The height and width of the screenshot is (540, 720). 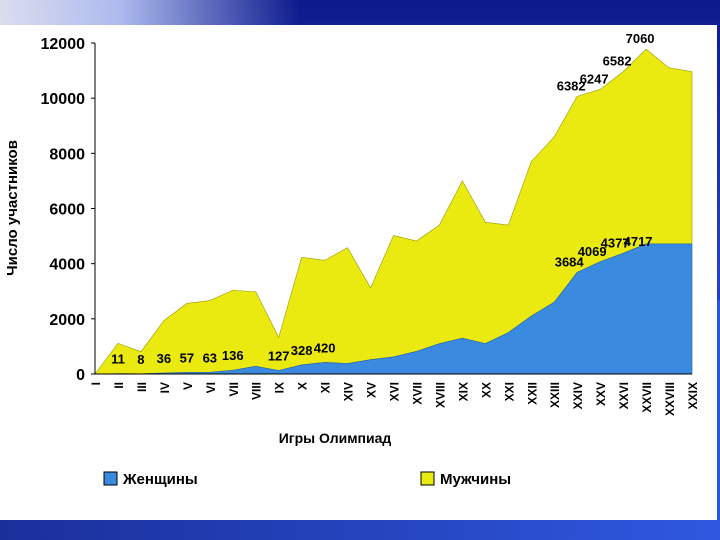 I want to click on x-tick-label: XX, so click(x=486, y=390).